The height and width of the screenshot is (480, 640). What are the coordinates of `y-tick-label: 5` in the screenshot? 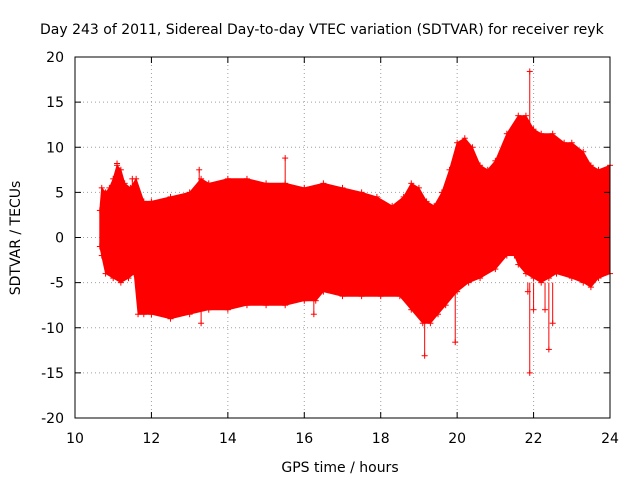 It's located at (59, 193).